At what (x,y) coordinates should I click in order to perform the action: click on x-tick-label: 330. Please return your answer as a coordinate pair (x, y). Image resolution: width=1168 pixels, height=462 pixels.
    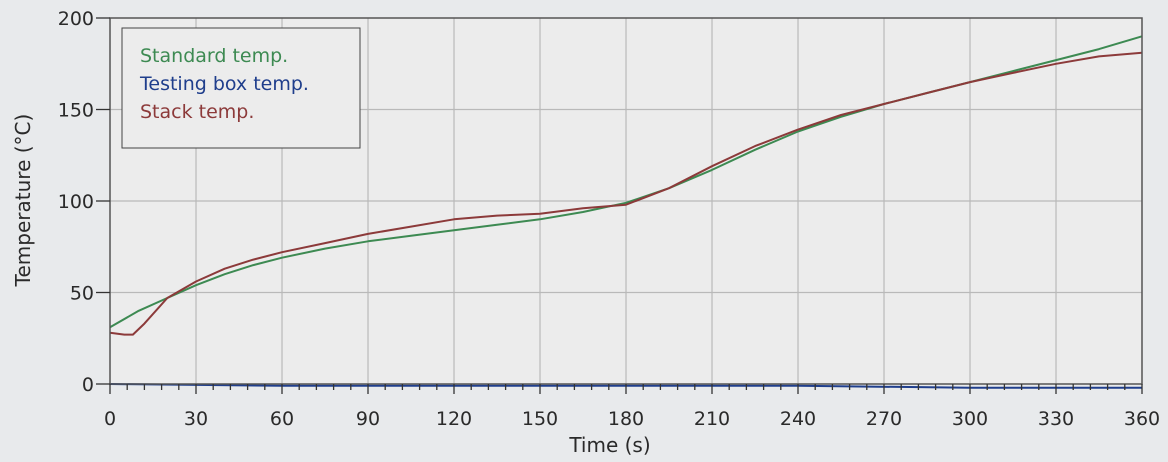
    Looking at the image, I should click on (1056, 419).